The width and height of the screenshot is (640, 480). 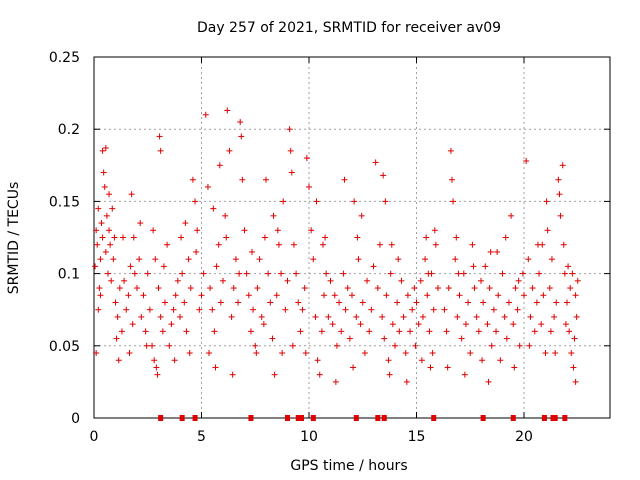 I want to click on x-tick-label: 10, so click(x=309, y=437).